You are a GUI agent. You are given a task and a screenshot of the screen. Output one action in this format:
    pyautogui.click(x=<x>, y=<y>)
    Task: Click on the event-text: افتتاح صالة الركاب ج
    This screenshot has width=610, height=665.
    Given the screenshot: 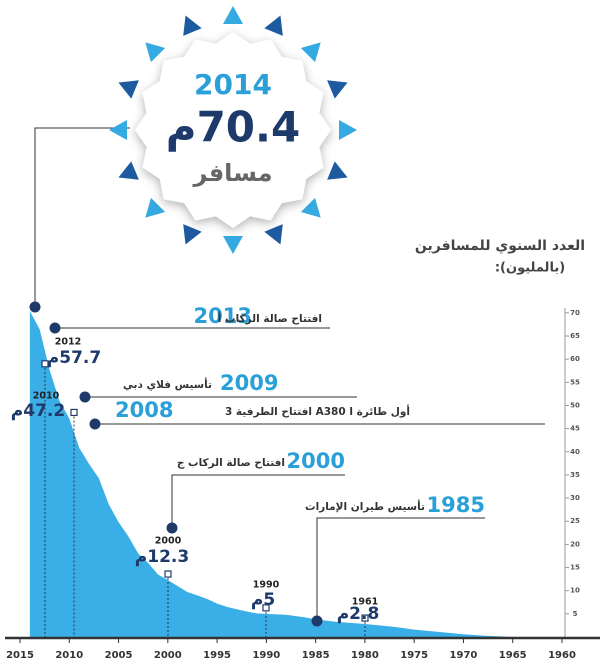 What is the action you would take?
    pyautogui.click(x=231, y=463)
    